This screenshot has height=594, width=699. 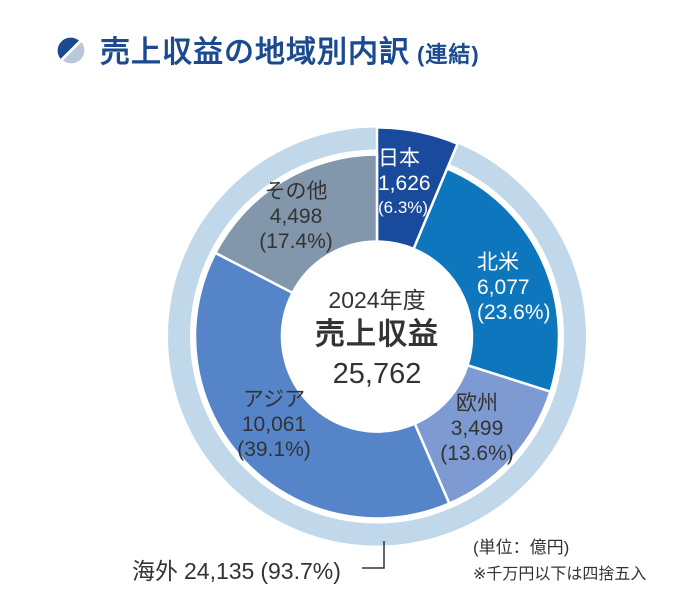 What do you see at coordinates (498, 262) in the screenshot?
I see `segment-name: 北米` at bounding box center [498, 262].